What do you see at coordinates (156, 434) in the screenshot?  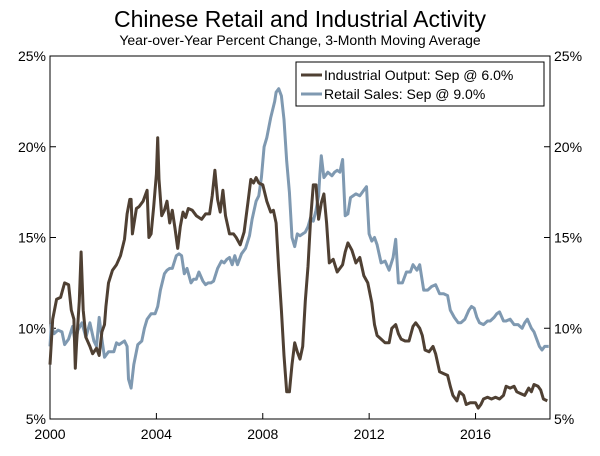 I see `x-tick-label: 2004` at bounding box center [156, 434].